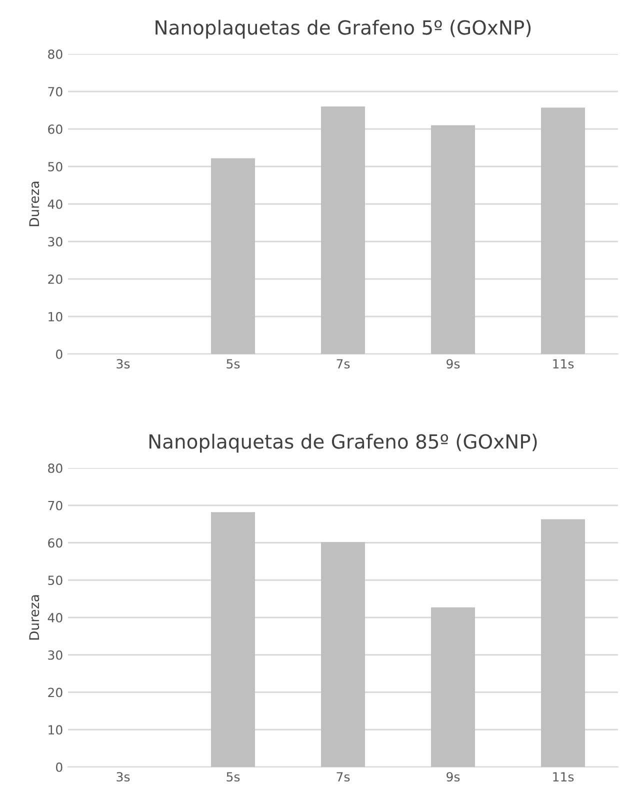 The image size is (627, 796). What do you see at coordinates (343, 29) in the screenshot?
I see `chart-title: Nanoplaquetas de Grafeno 5º (GOxNP)` at bounding box center [343, 29].